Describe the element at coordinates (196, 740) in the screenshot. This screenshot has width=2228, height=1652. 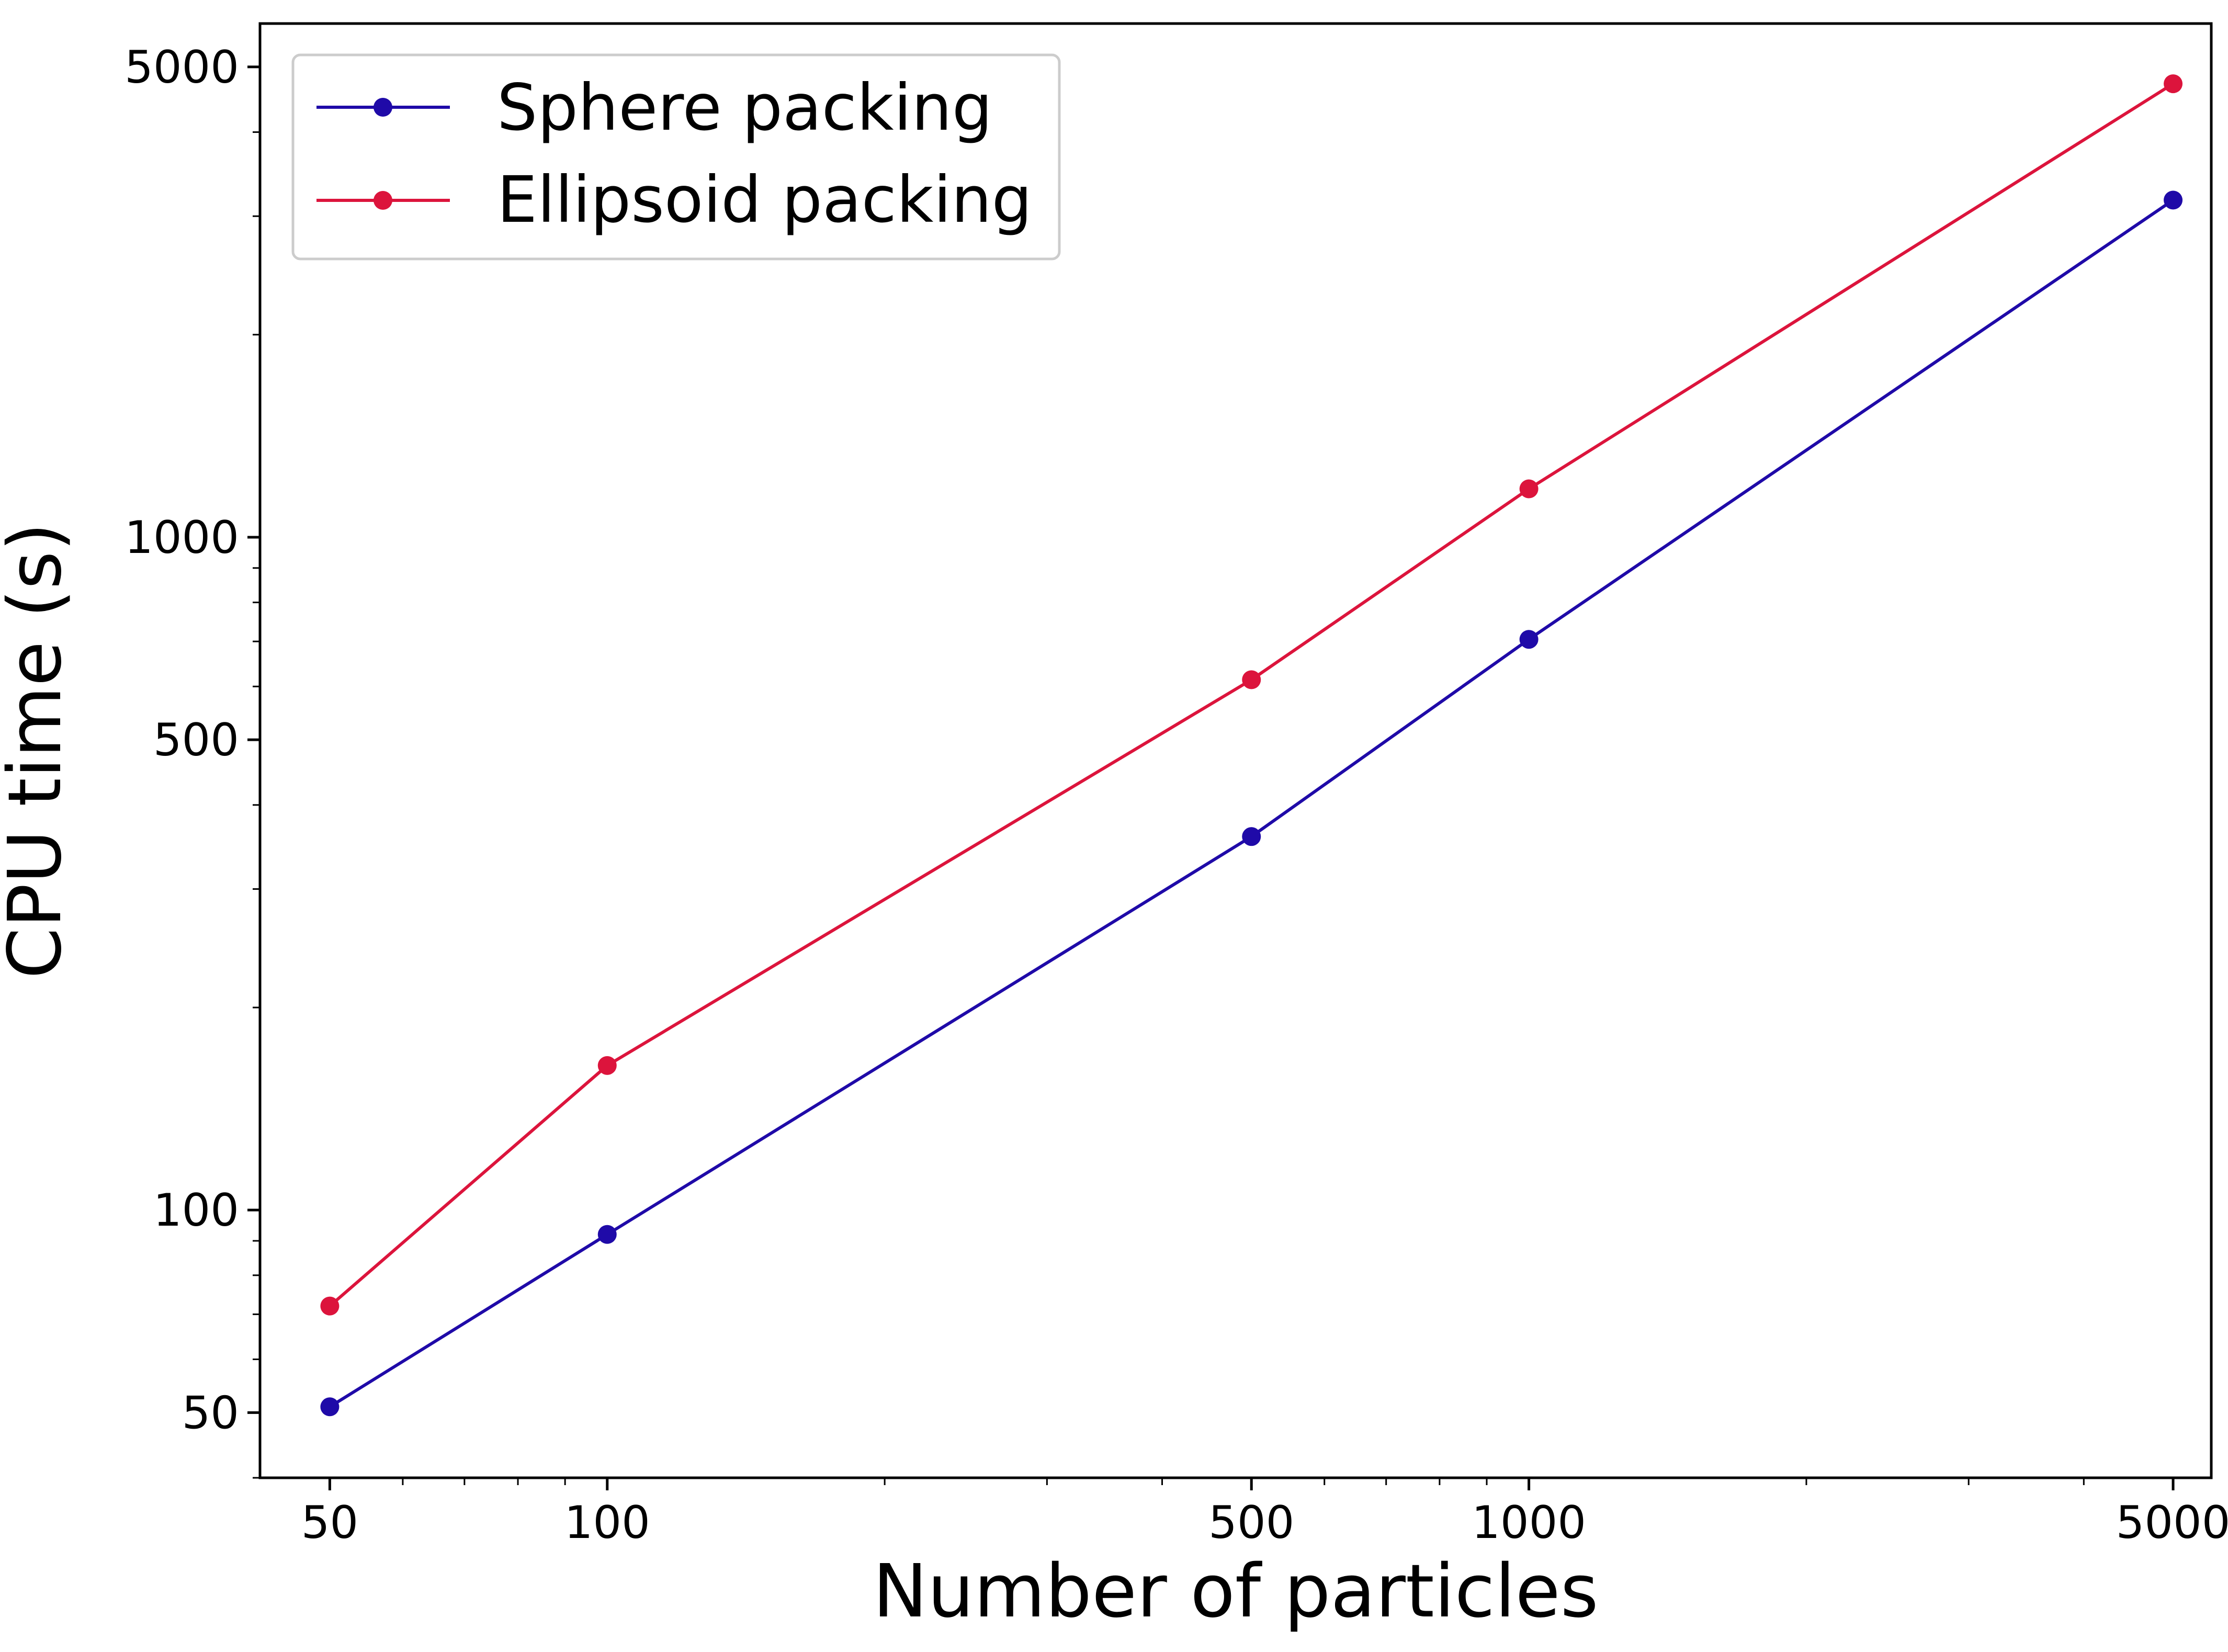
I see `y-tick-label: 500` at that location.